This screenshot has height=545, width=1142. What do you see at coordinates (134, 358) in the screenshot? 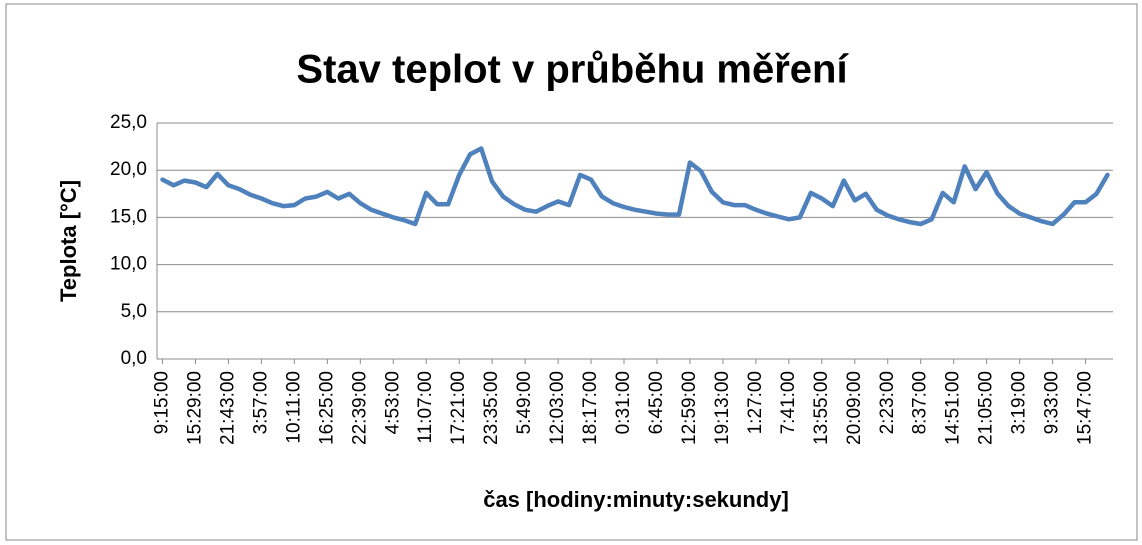
I see `y-tick-label: 0,0` at bounding box center [134, 358].